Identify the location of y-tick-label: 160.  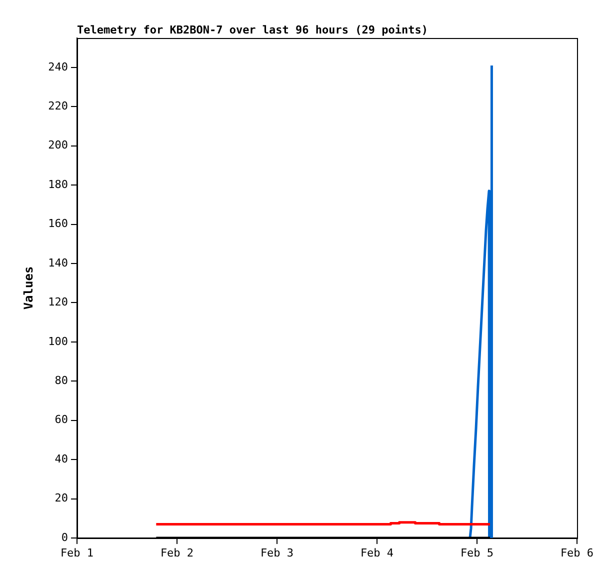
(58, 223).